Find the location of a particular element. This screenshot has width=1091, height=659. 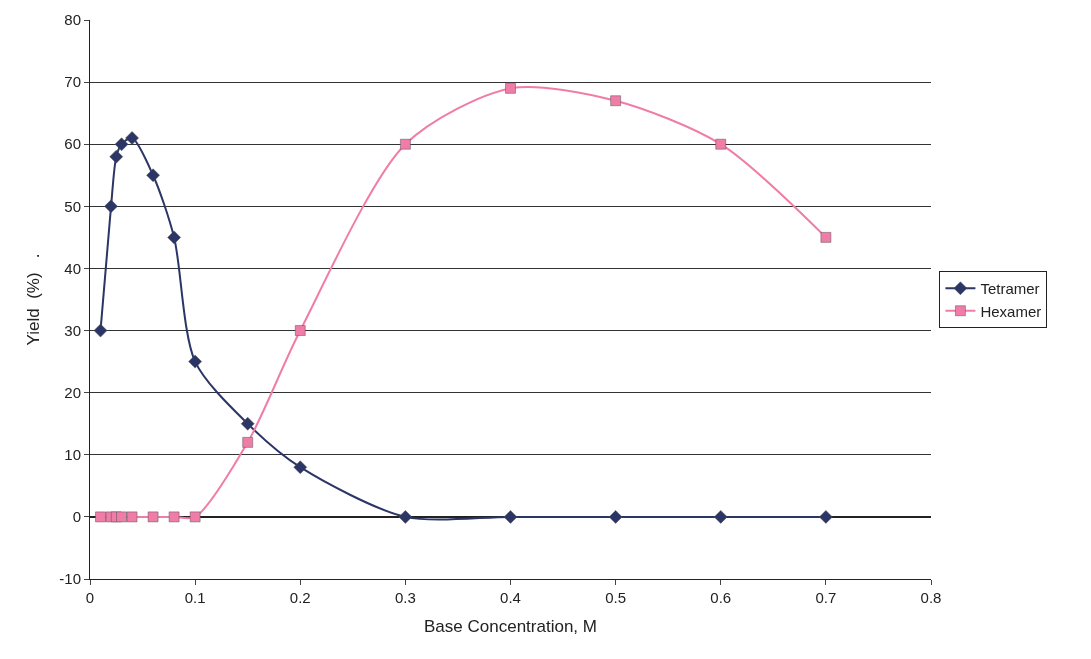

y-tick-label: 10 is located at coordinates (72, 455).